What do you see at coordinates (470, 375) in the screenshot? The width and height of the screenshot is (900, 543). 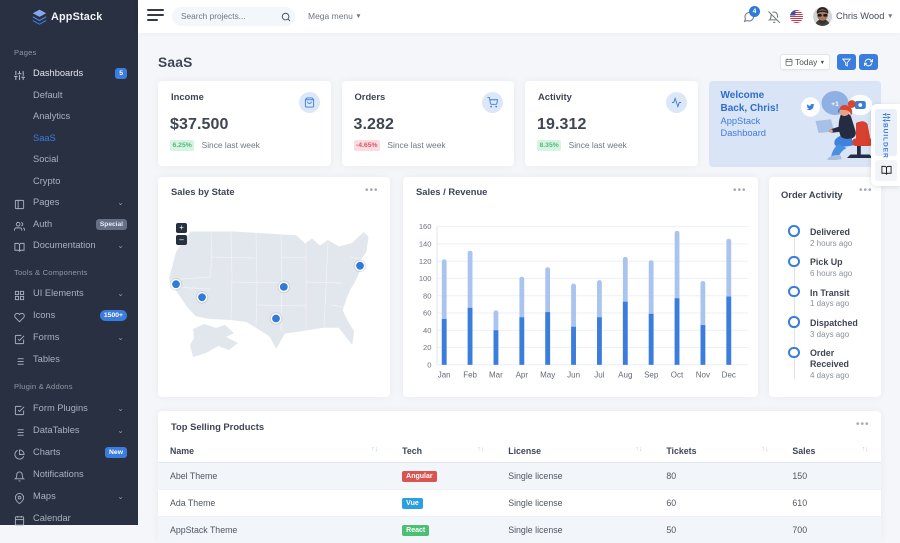 I see `svg-text: Feb` at bounding box center [470, 375].